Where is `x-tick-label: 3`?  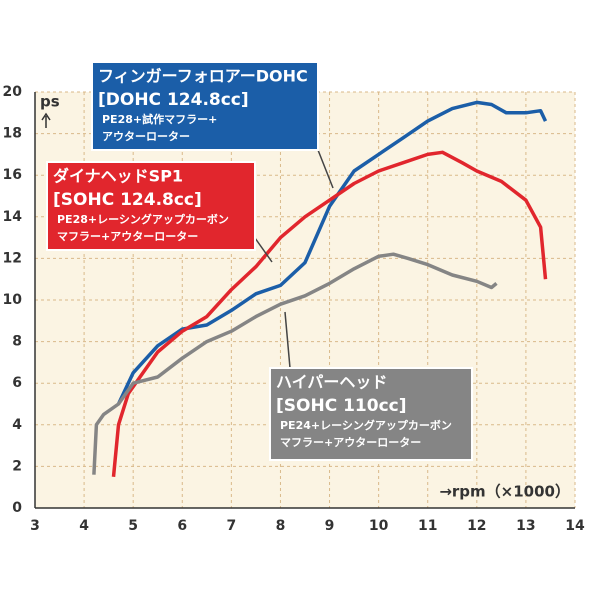
x-tick-label: 3 is located at coordinates (35, 526).